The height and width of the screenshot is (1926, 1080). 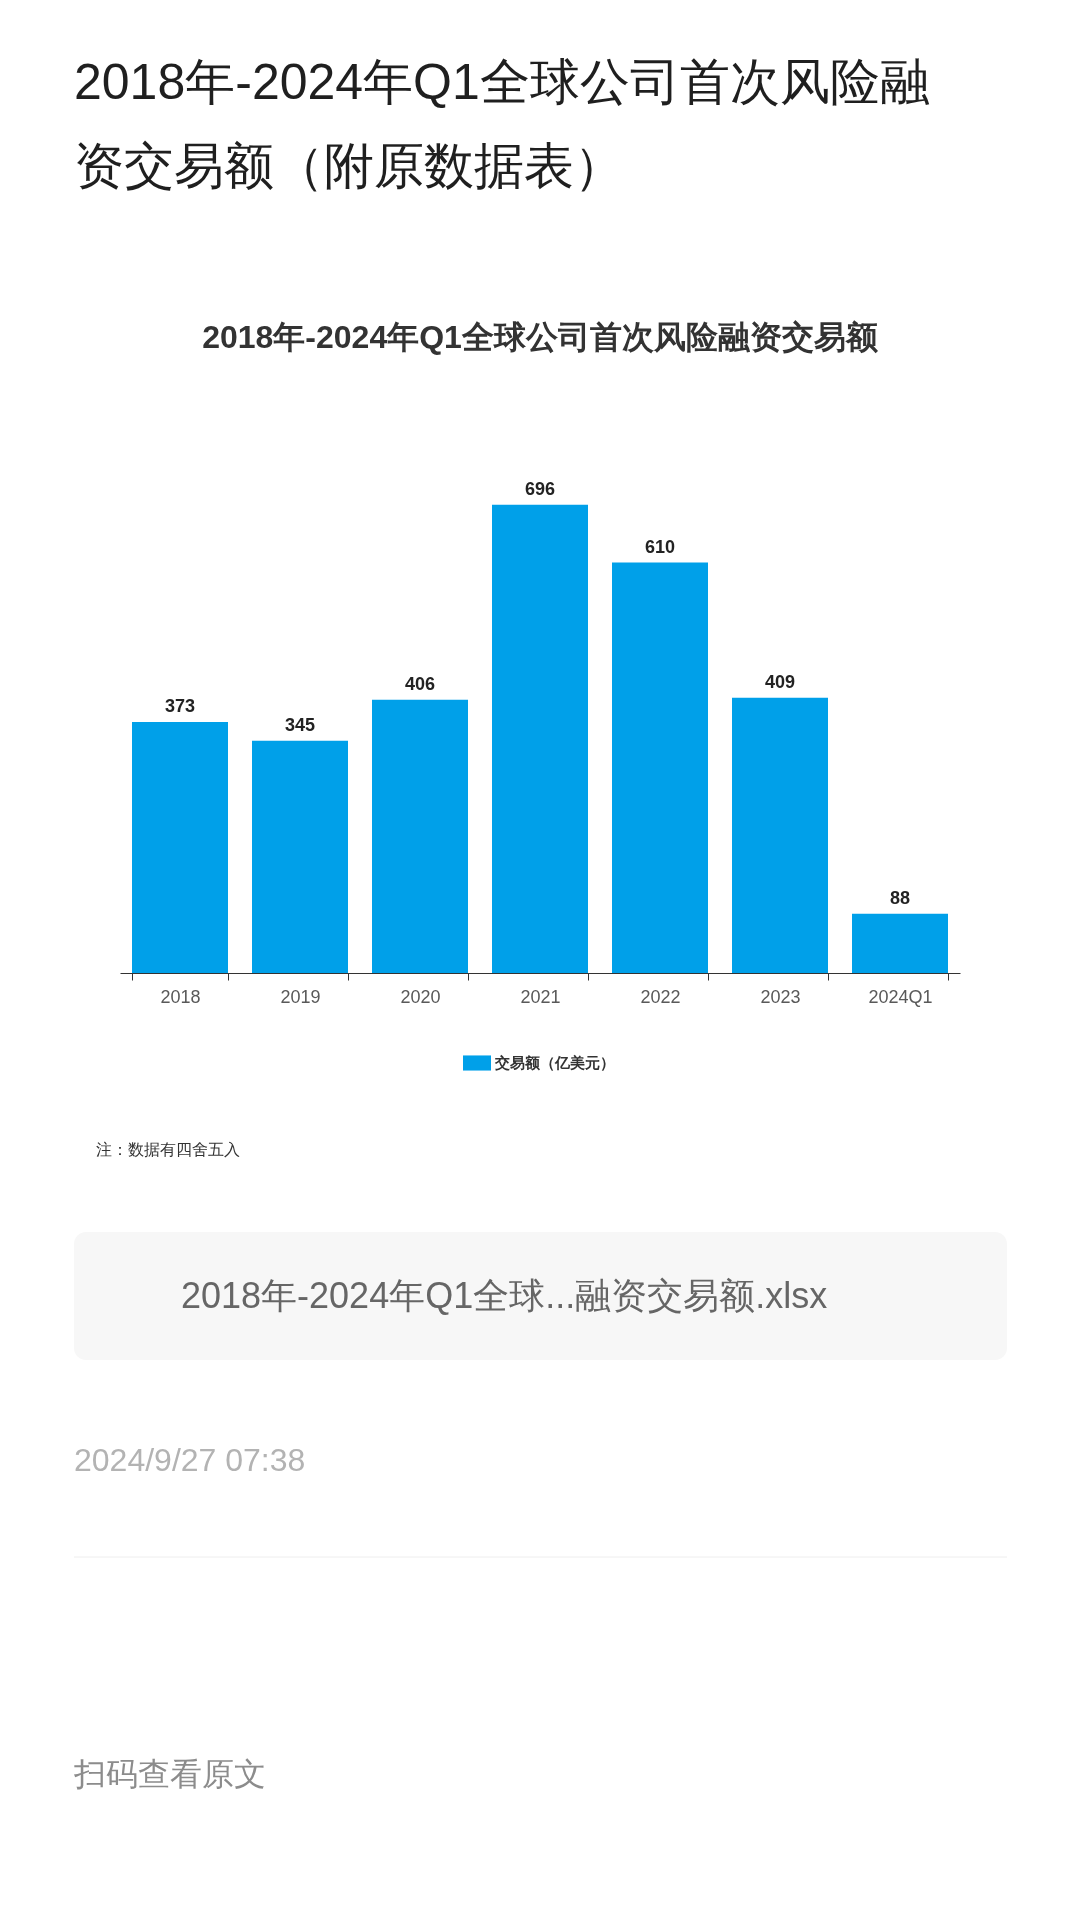 What do you see at coordinates (554, 1062) in the screenshot?
I see `legend-label: 交易额（亿美元）` at bounding box center [554, 1062].